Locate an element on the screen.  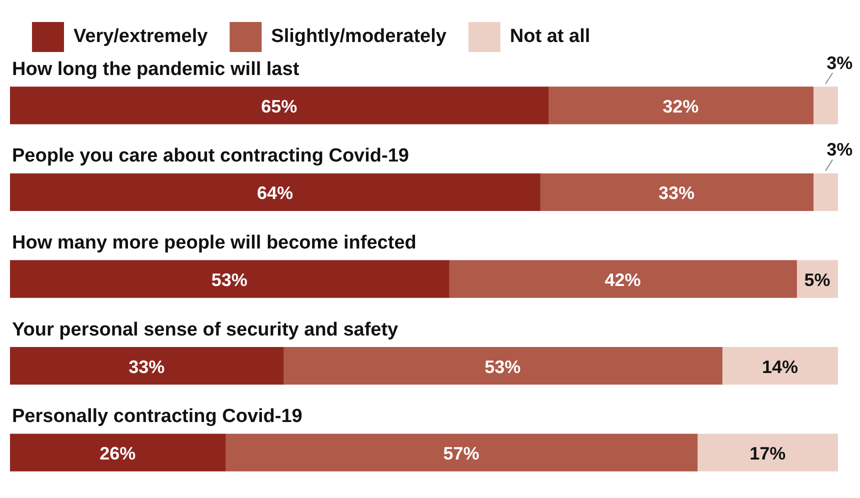
data-label: 17% is located at coordinates (768, 454).